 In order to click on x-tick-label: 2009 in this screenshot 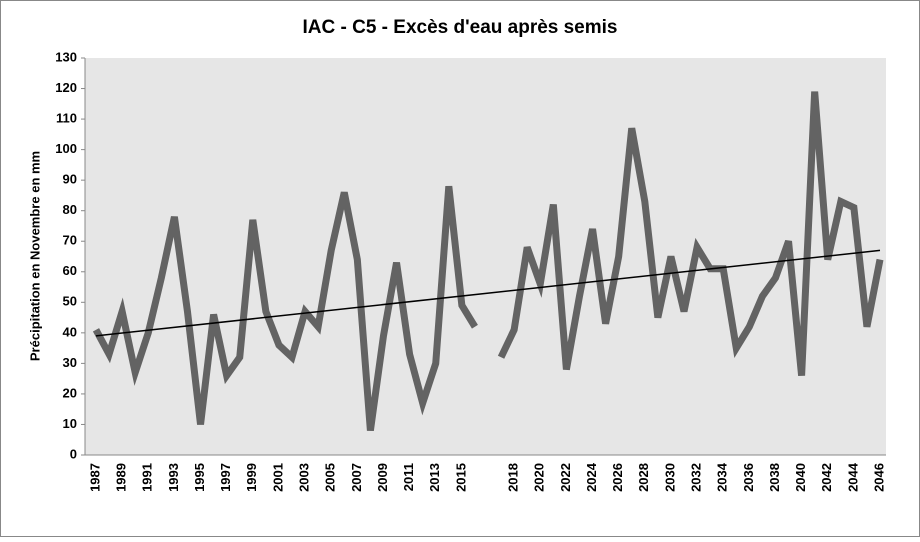, I will do `click(382, 477)`.